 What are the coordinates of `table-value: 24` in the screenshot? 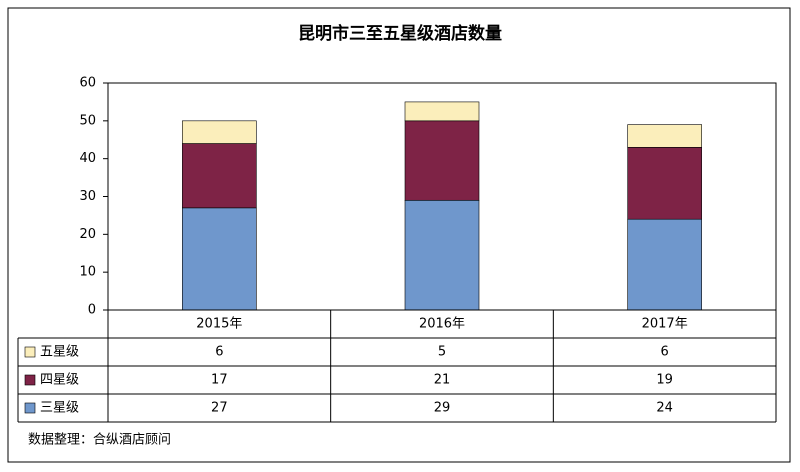 It's located at (664, 408).